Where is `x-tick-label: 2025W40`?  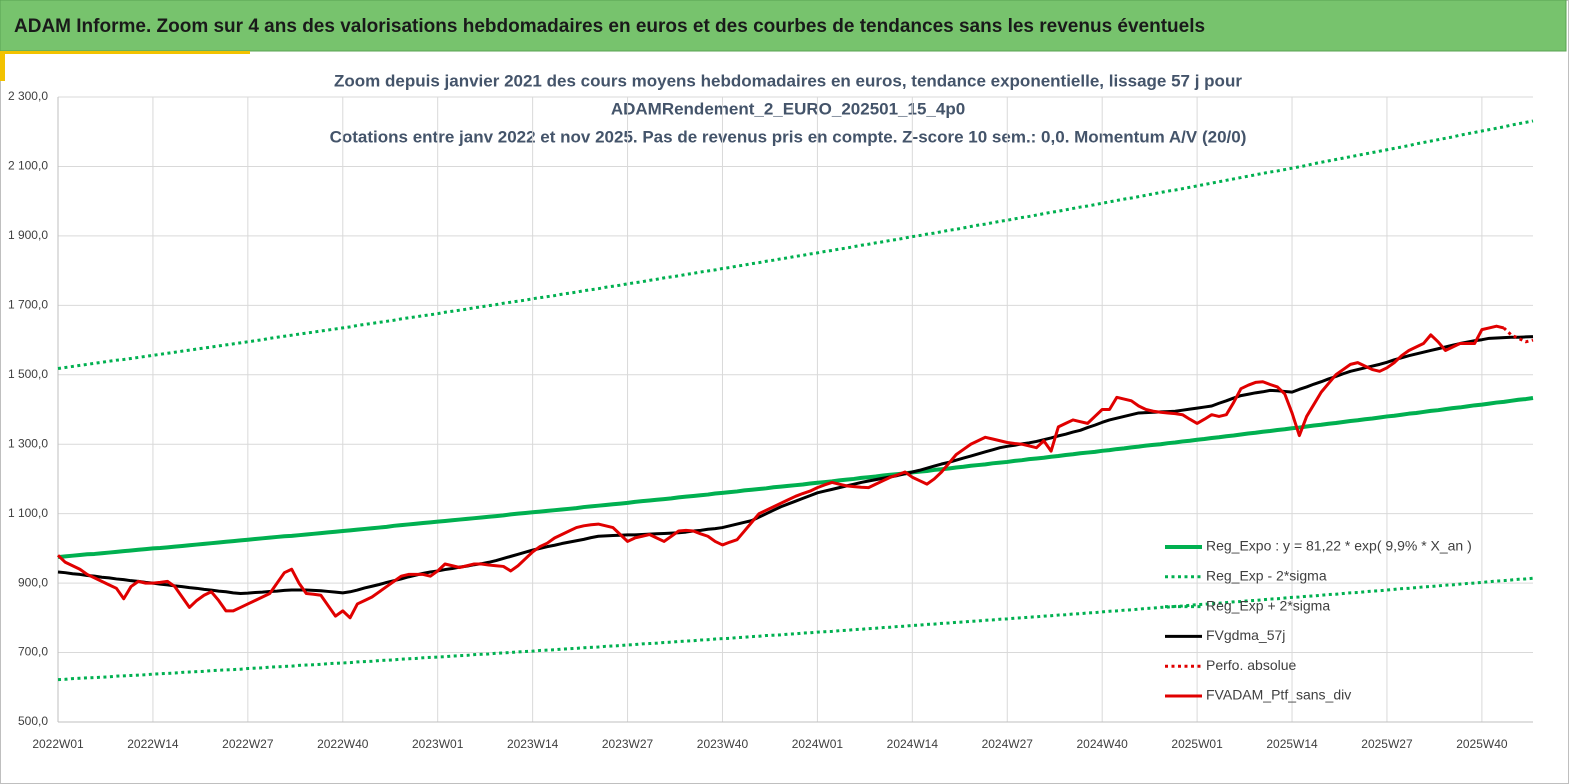
x-tick-label: 2025W40 is located at coordinates (1482, 744).